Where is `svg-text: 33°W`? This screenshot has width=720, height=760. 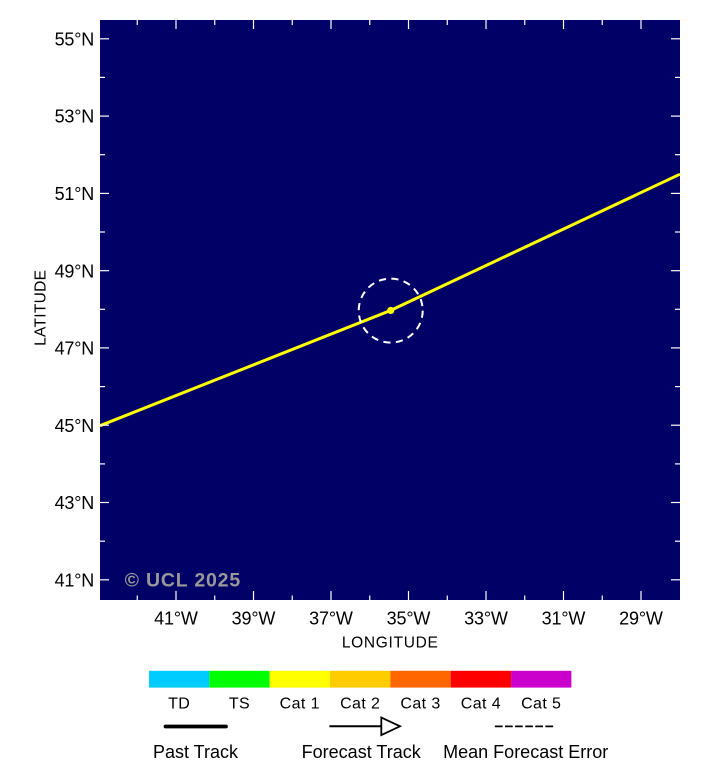 svg-text: 33°W is located at coordinates (486, 618).